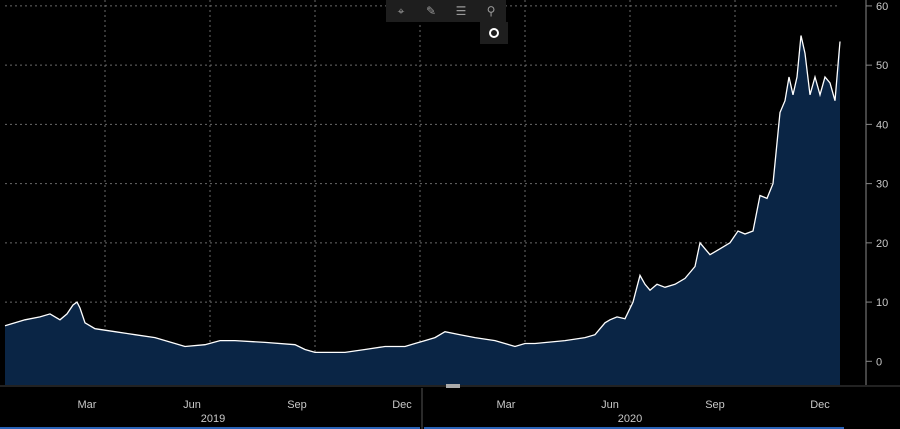  What do you see at coordinates (630, 419) in the screenshot?
I see `x-year-label-1: 2020` at bounding box center [630, 419].